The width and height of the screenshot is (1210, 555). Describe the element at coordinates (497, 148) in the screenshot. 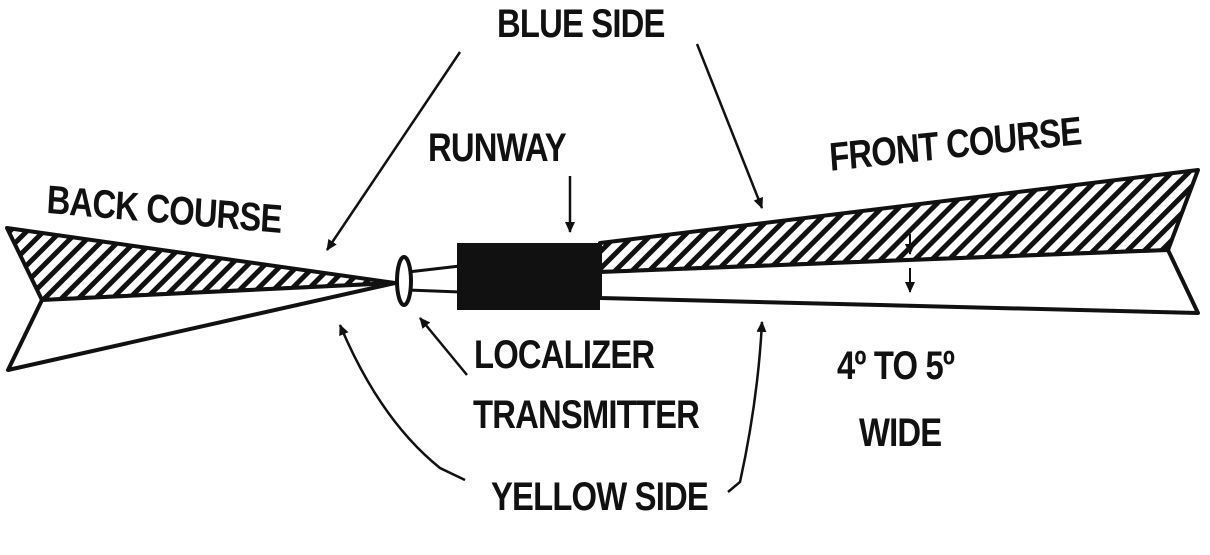

I see `runway-label: RUNWAY` at that location.